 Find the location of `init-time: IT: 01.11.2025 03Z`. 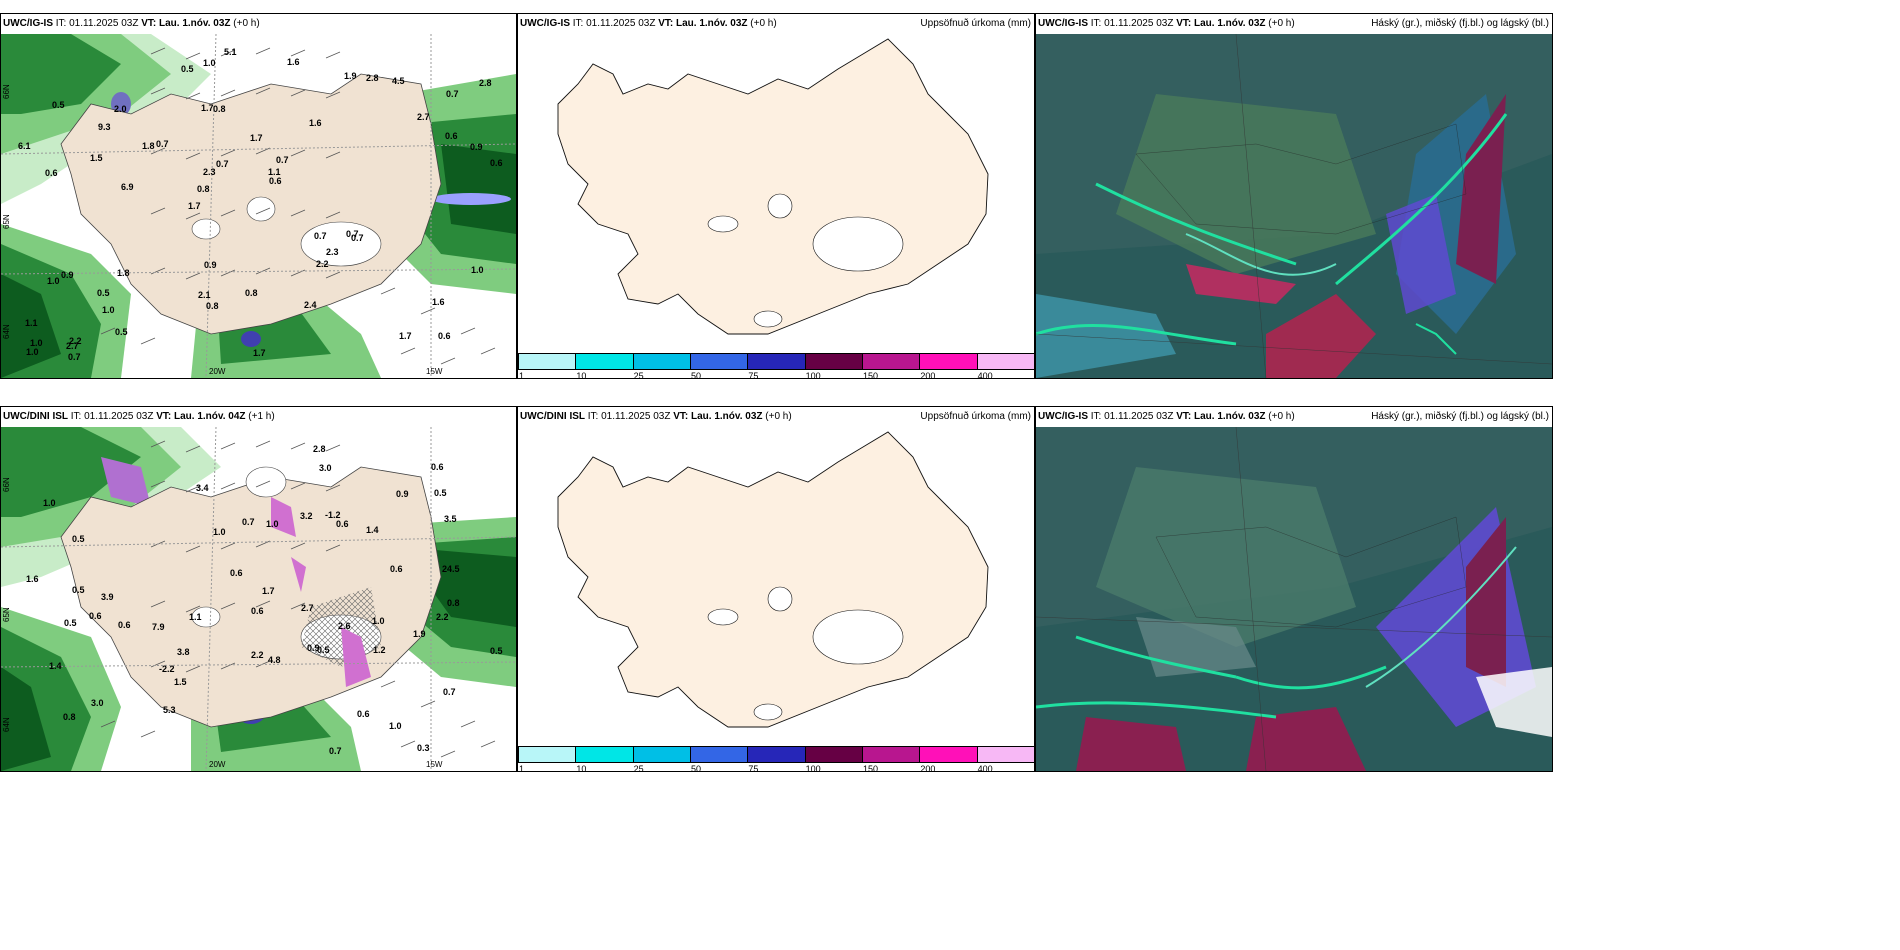

init-time: IT: 01.11.2025 03Z is located at coordinates (1132, 416).